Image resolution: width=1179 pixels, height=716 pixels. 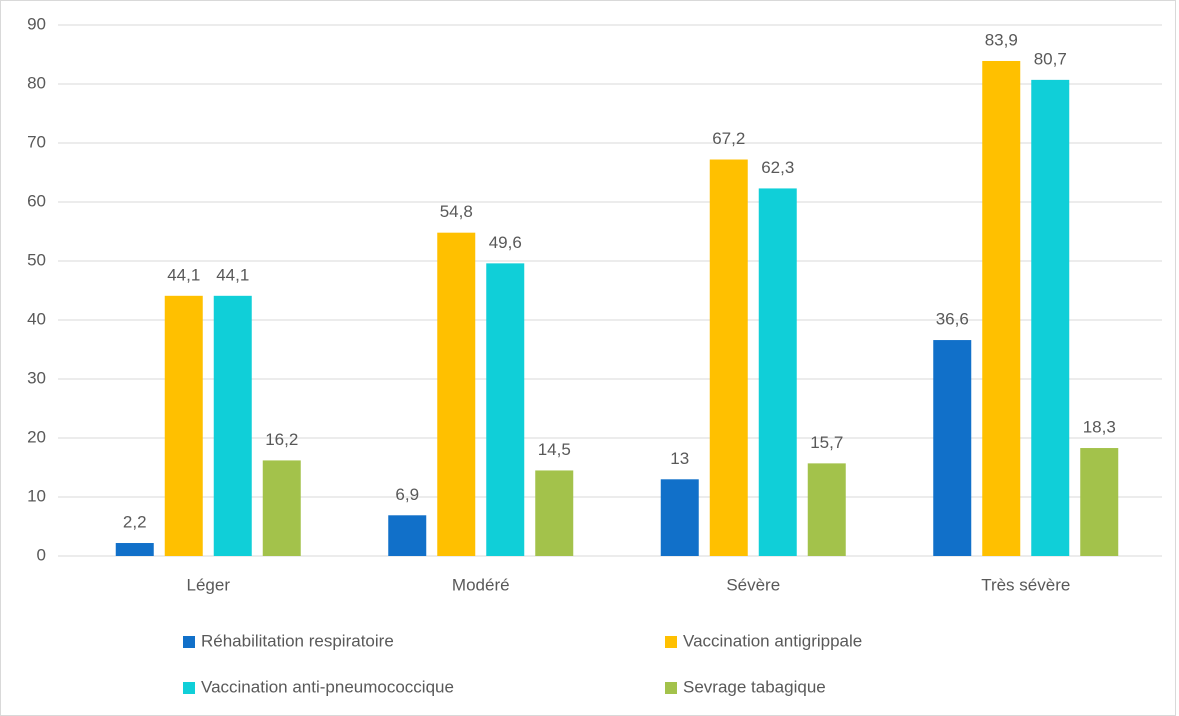 What do you see at coordinates (407, 494) in the screenshot?
I see `data-label: 6,9` at bounding box center [407, 494].